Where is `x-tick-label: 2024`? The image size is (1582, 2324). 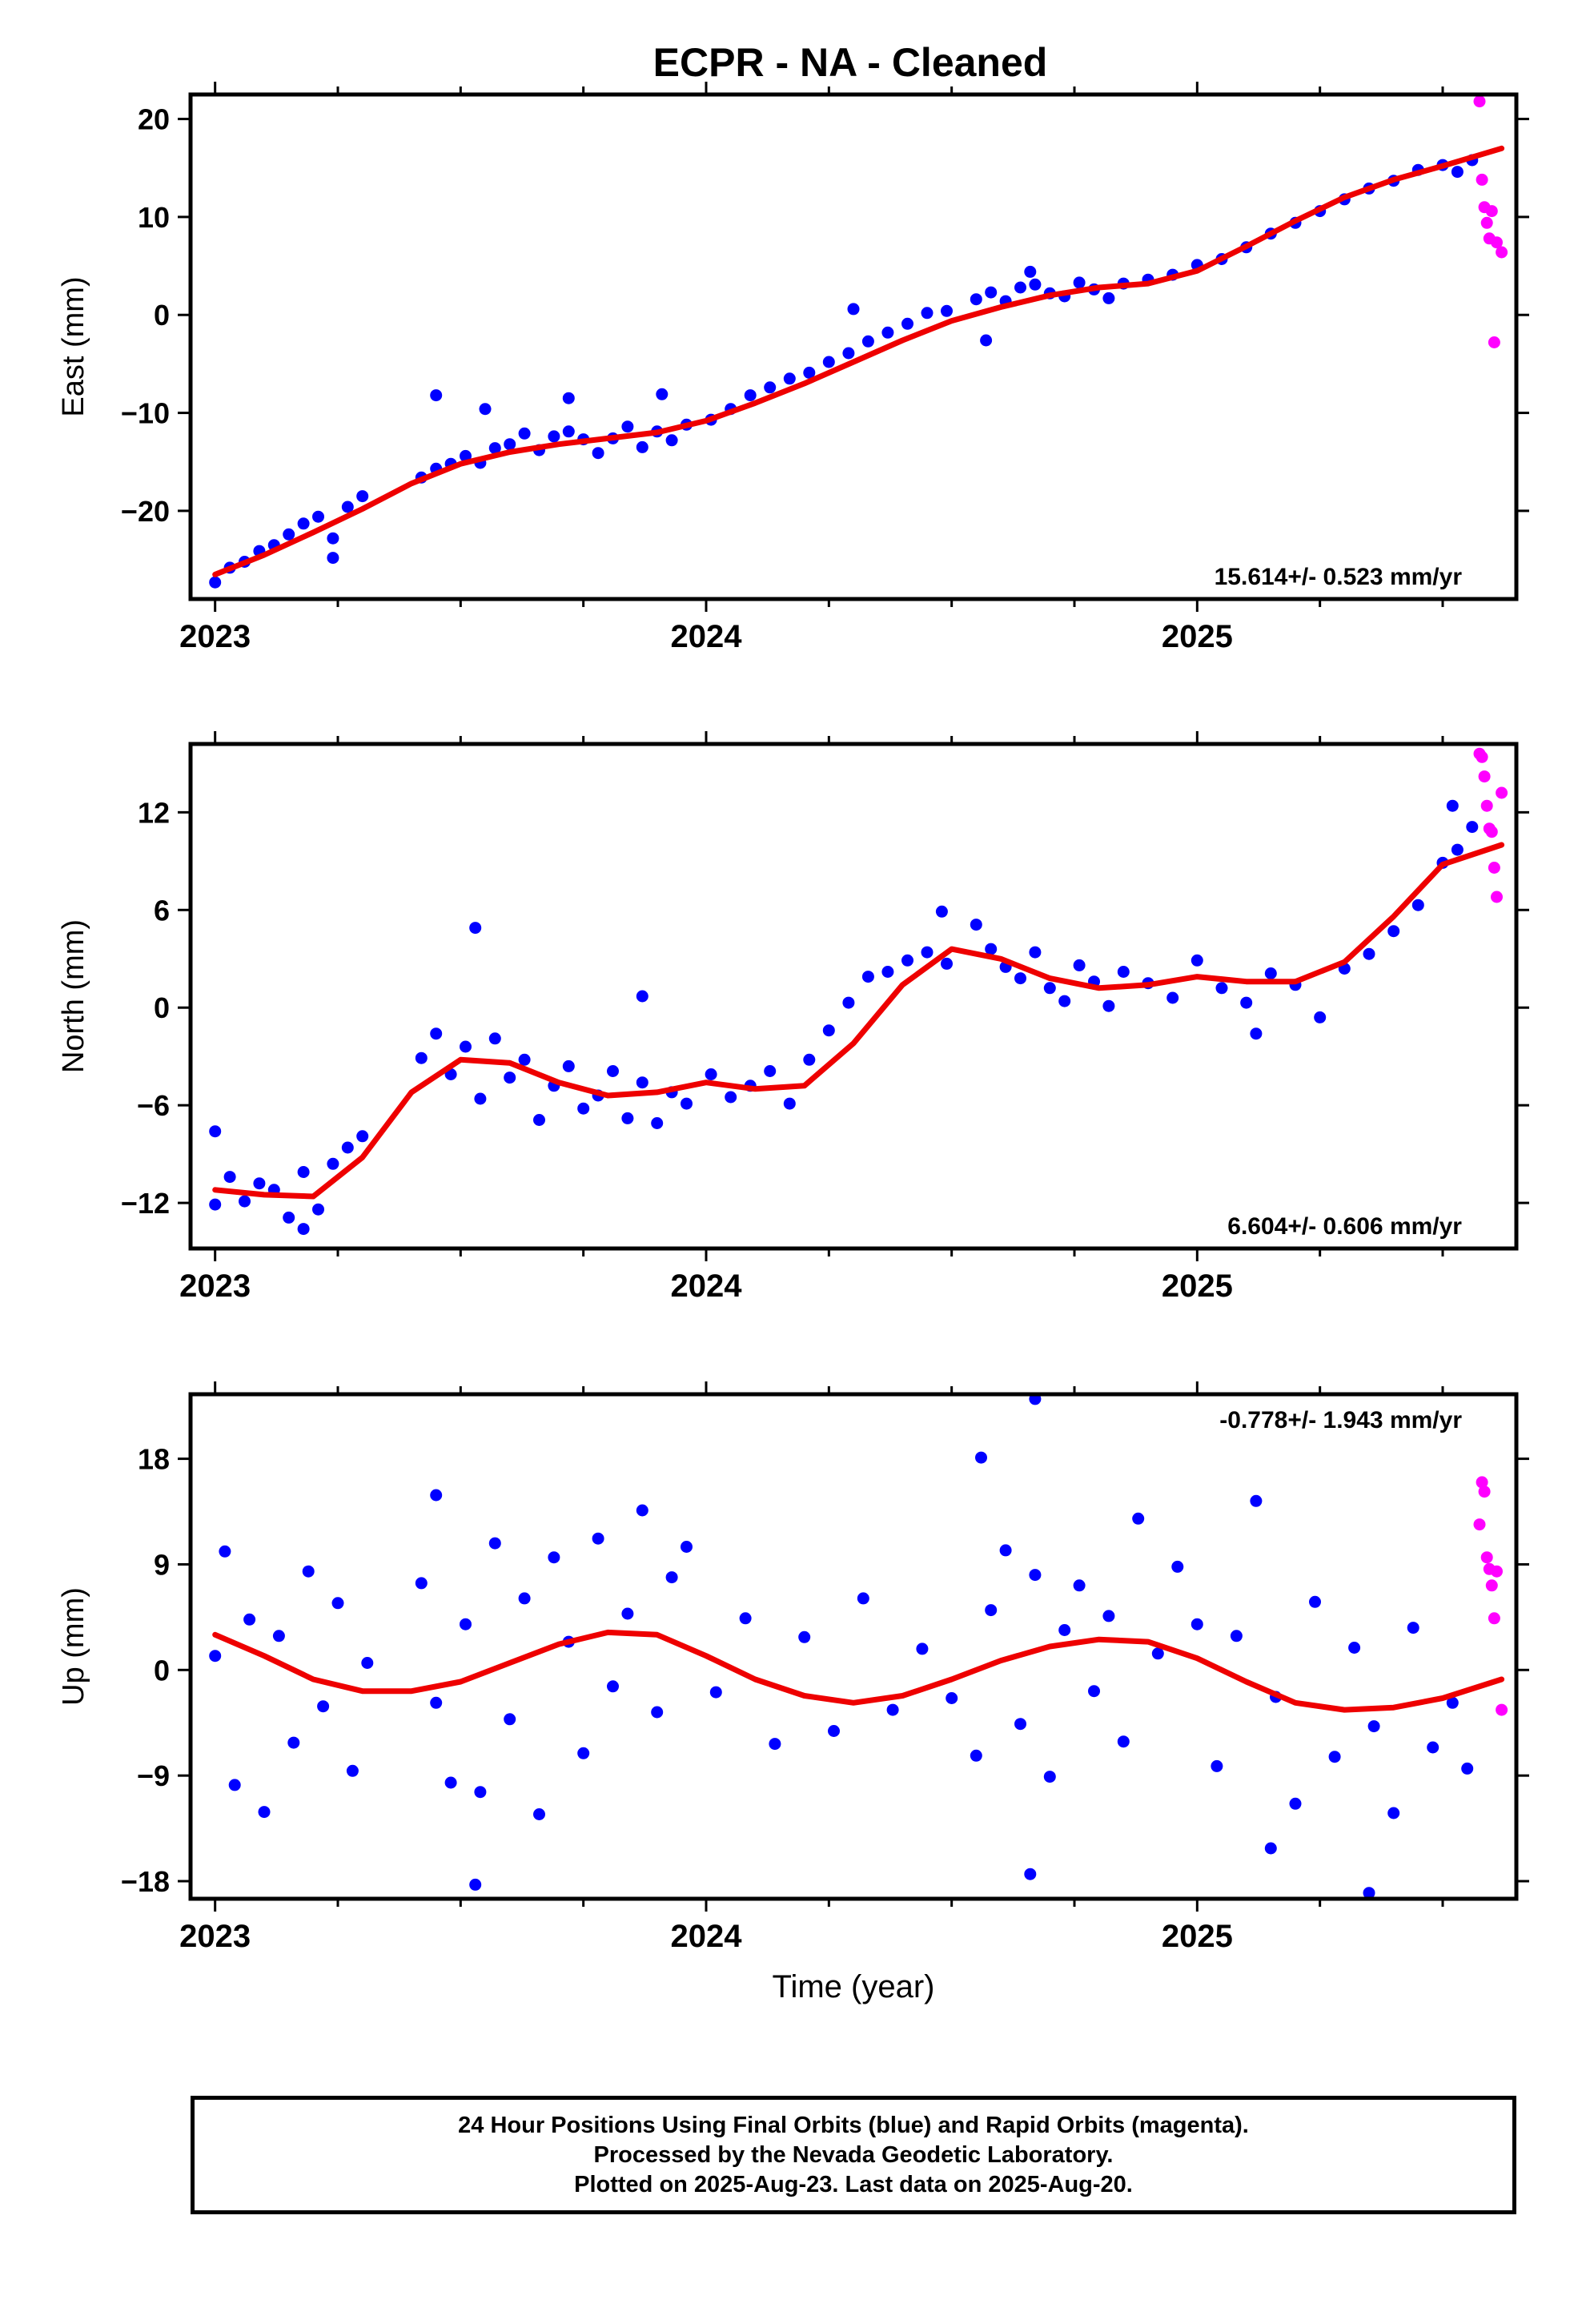
x-tick-label: 2024 is located at coordinates (707, 1286).